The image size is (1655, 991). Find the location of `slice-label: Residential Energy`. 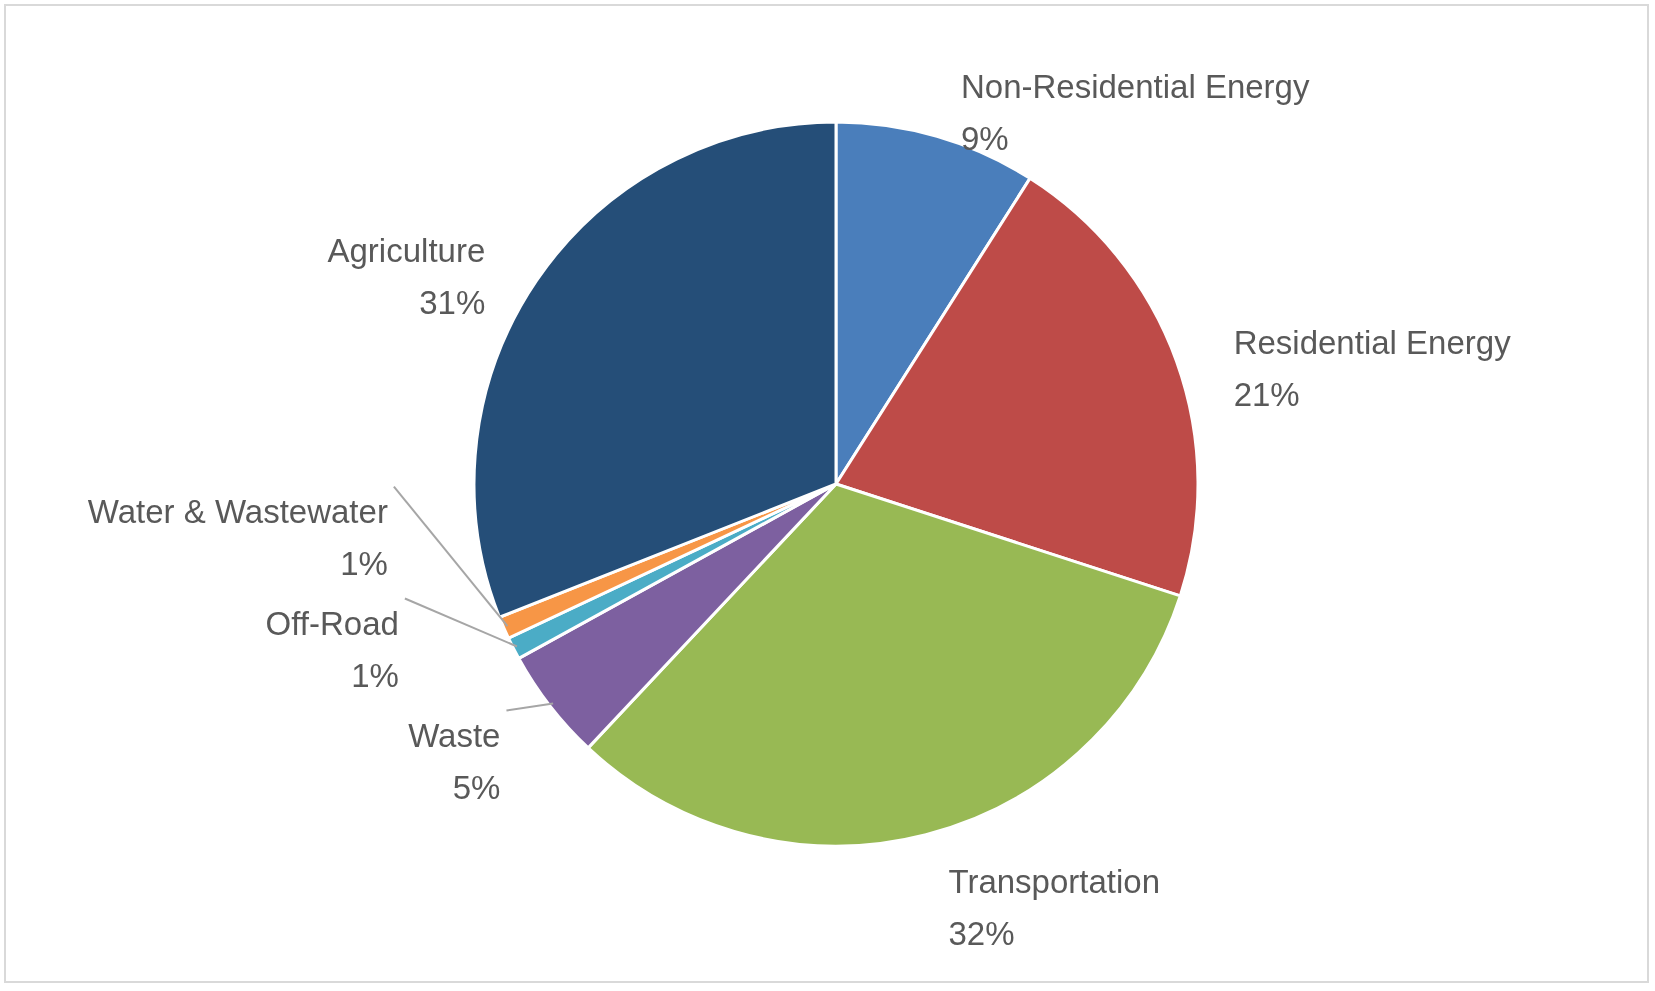

slice-label: Residential Energy is located at coordinates (1372, 343).